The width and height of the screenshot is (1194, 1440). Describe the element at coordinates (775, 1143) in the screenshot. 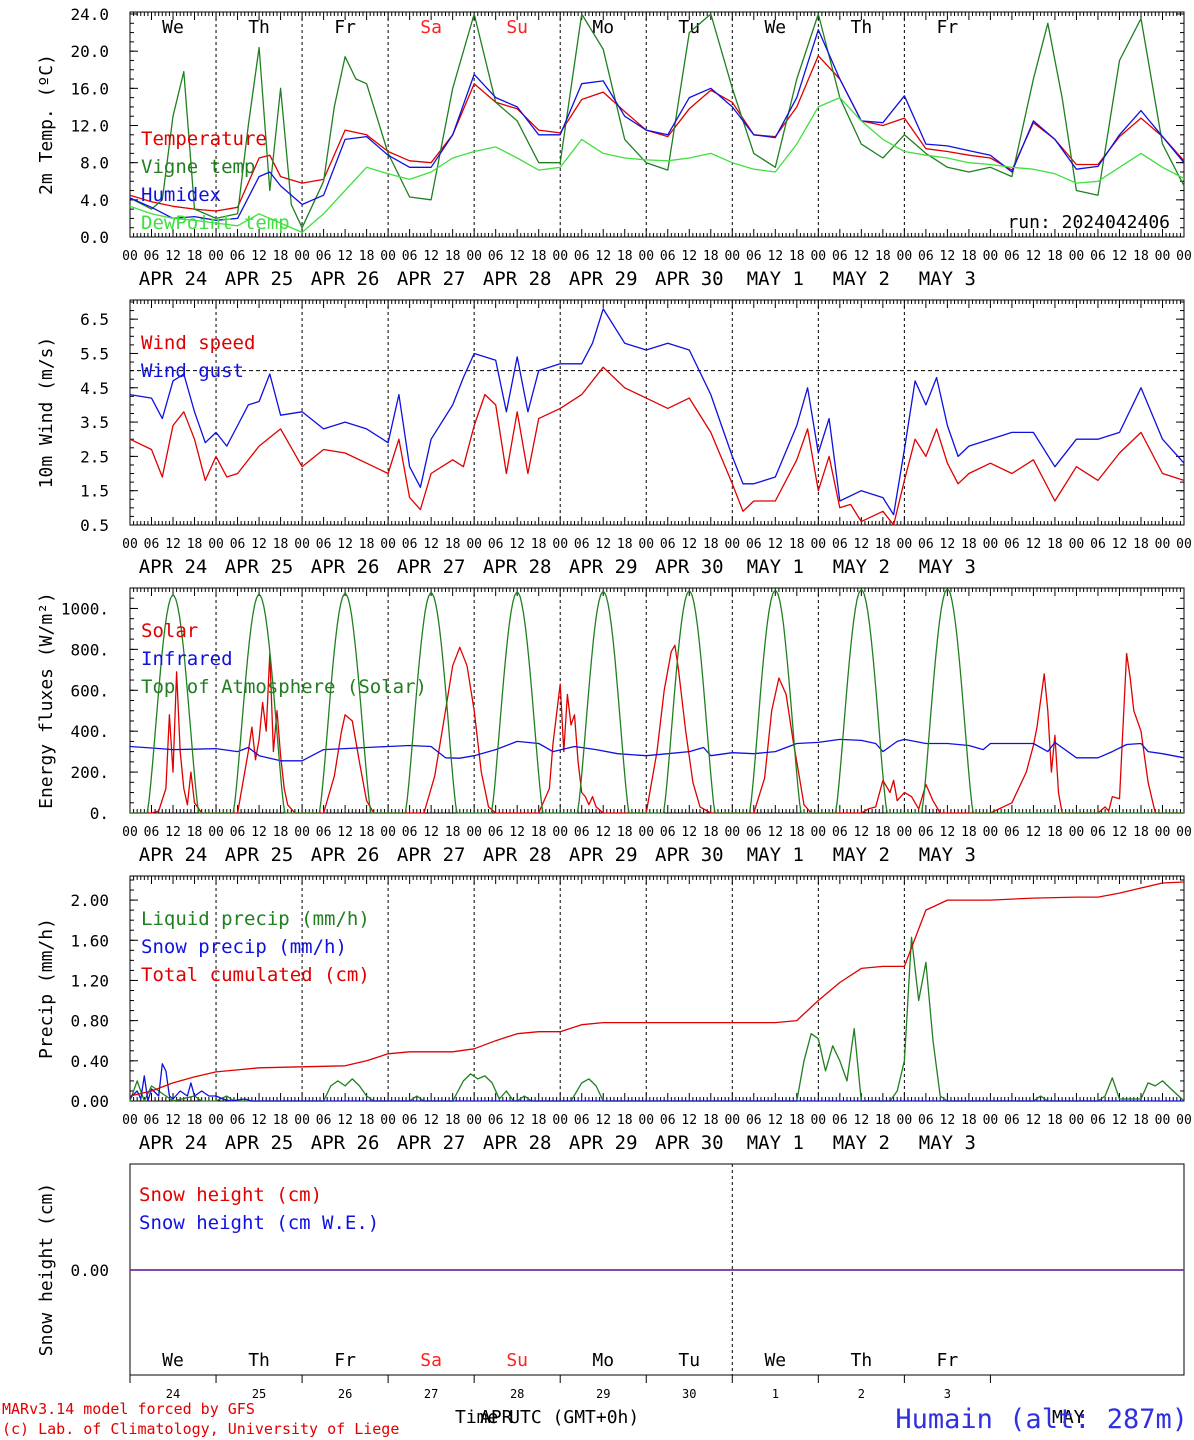

I see `x-date-label: MAY 1` at that location.